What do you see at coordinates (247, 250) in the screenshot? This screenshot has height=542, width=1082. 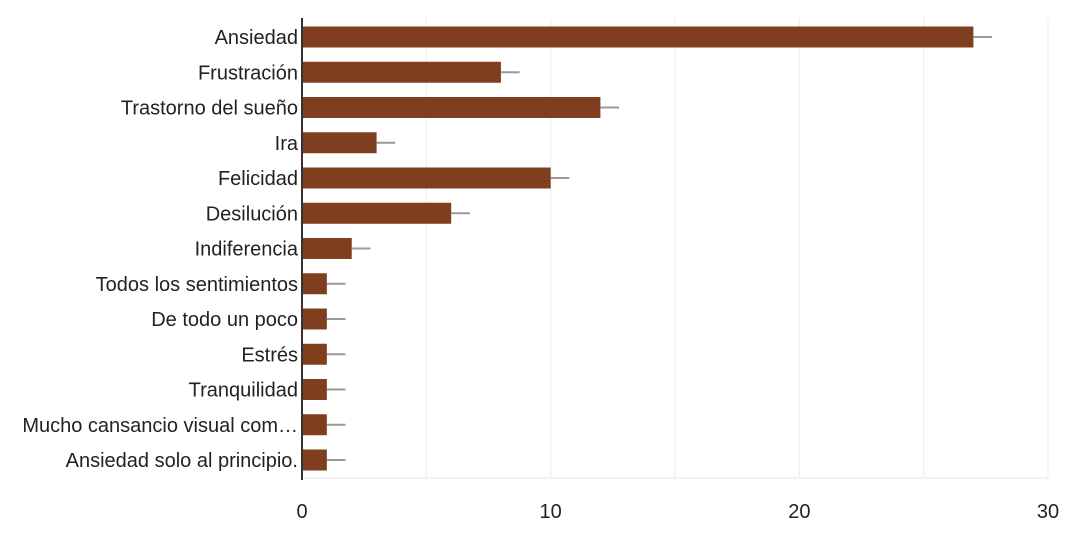 I see `category-label: Indiferencia` at bounding box center [247, 250].